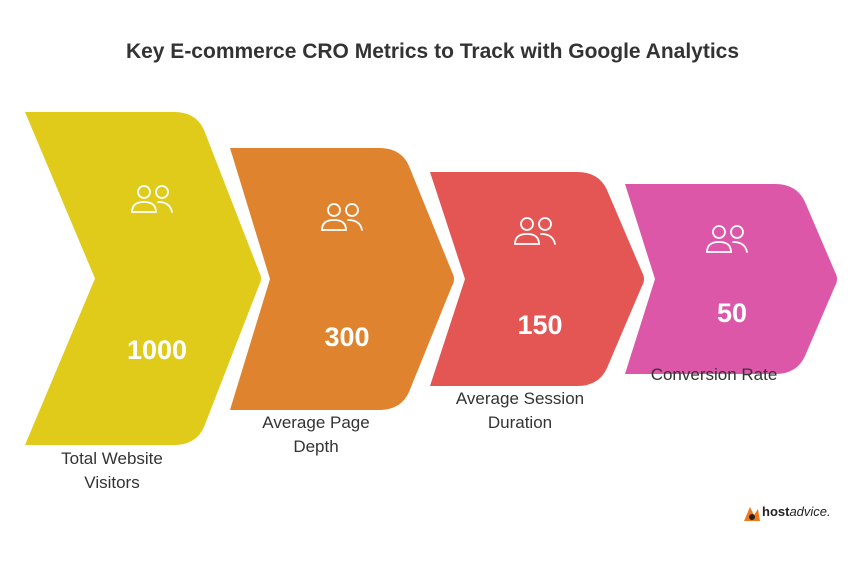 The width and height of the screenshot is (865, 570). What do you see at coordinates (112, 470) in the screenshot?
I see `stage-caption: Total Website Visitors` at bounding box center [112, 470].